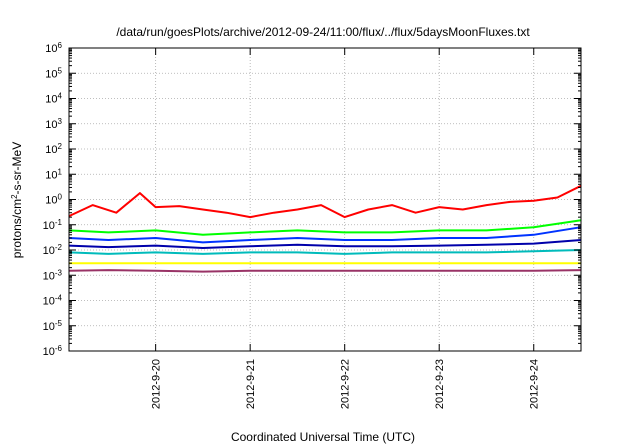 The height and width of the screenshot is (448, 640). Describe the element at coordinates (59, 348) in the screenshot. I see `y-tick-label-exponent: -6` at that location.